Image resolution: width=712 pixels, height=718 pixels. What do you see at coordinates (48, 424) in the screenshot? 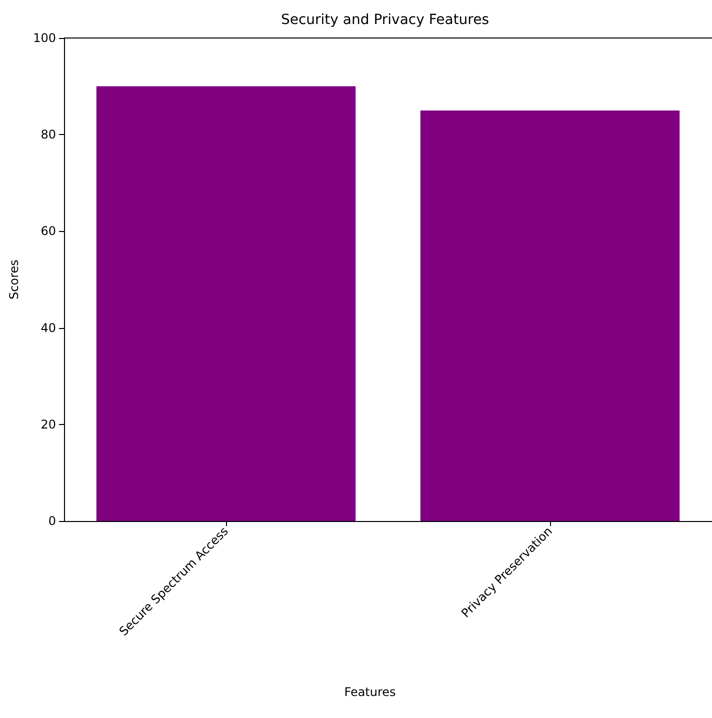
I see `y-tick-label: 20` at bounding box center [48, 424].